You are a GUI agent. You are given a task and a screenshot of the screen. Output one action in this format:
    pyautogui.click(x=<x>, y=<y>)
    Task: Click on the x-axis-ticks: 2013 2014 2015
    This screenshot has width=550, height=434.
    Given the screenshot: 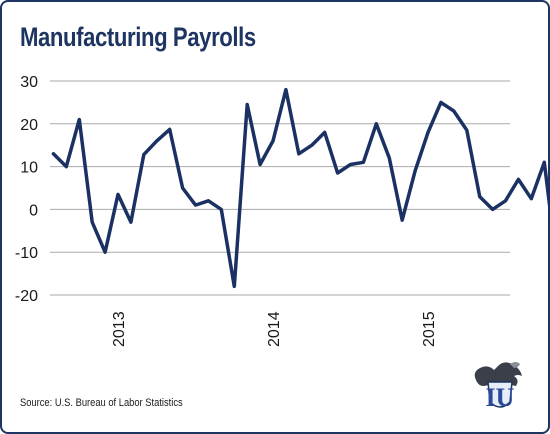 What is the action you would take?
    pyautogui.click(x=274, y=329)
    